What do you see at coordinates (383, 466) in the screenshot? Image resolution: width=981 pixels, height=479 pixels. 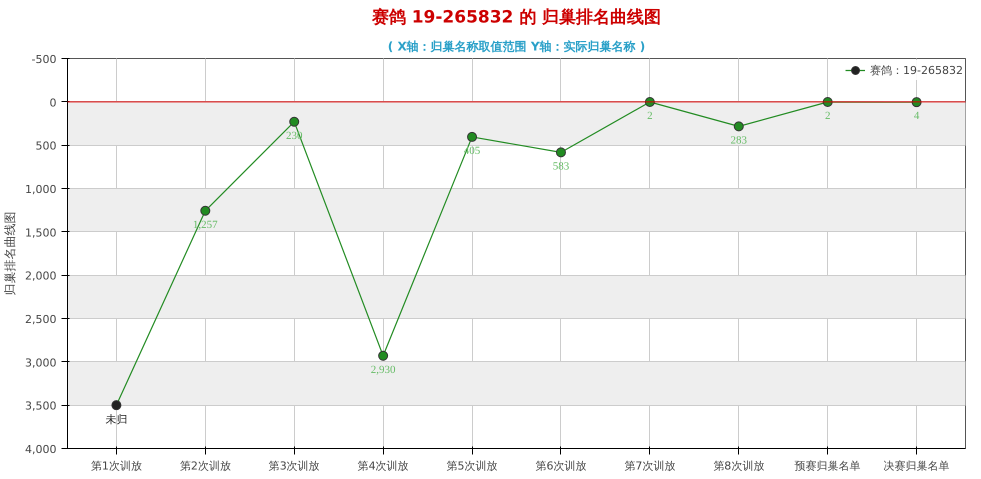 I see `x-tick-label: 第4次训放` at bounding box center [383, 466].